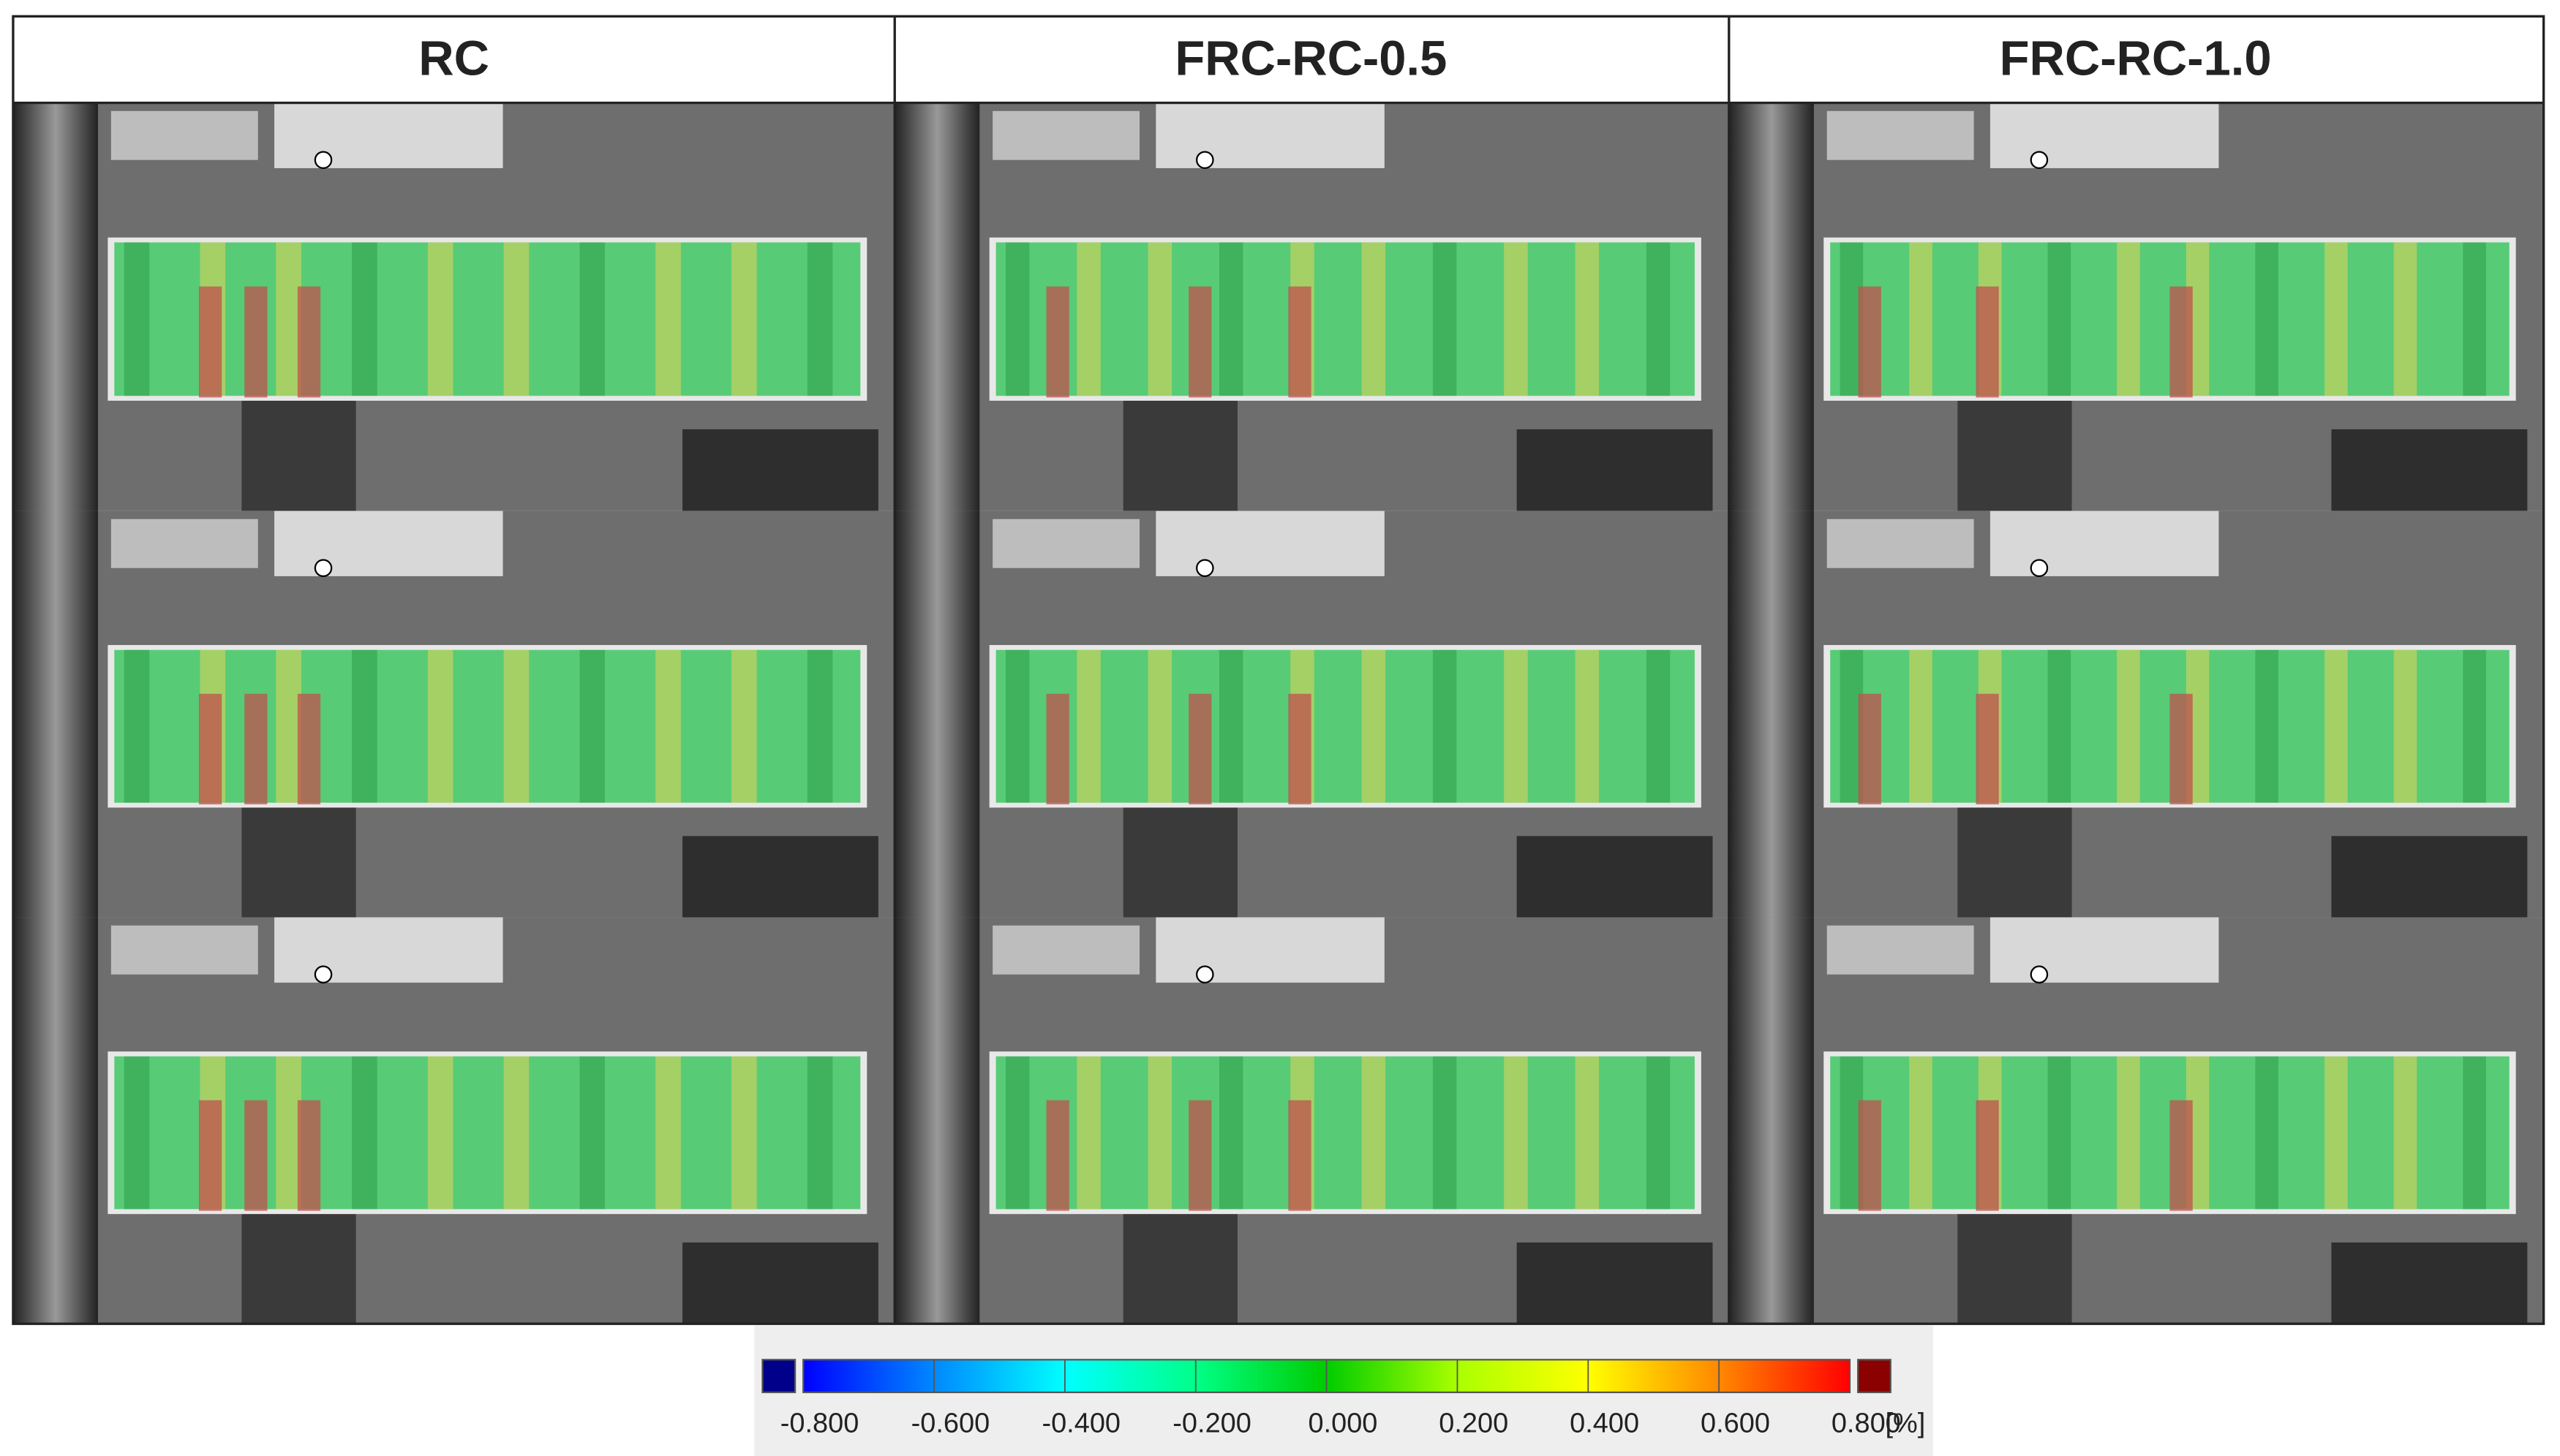 This screenshot has width=2560, height=1456. Describe the element at coordinates (1874, 1377) in the screenshot. I see `over-range` at that location.